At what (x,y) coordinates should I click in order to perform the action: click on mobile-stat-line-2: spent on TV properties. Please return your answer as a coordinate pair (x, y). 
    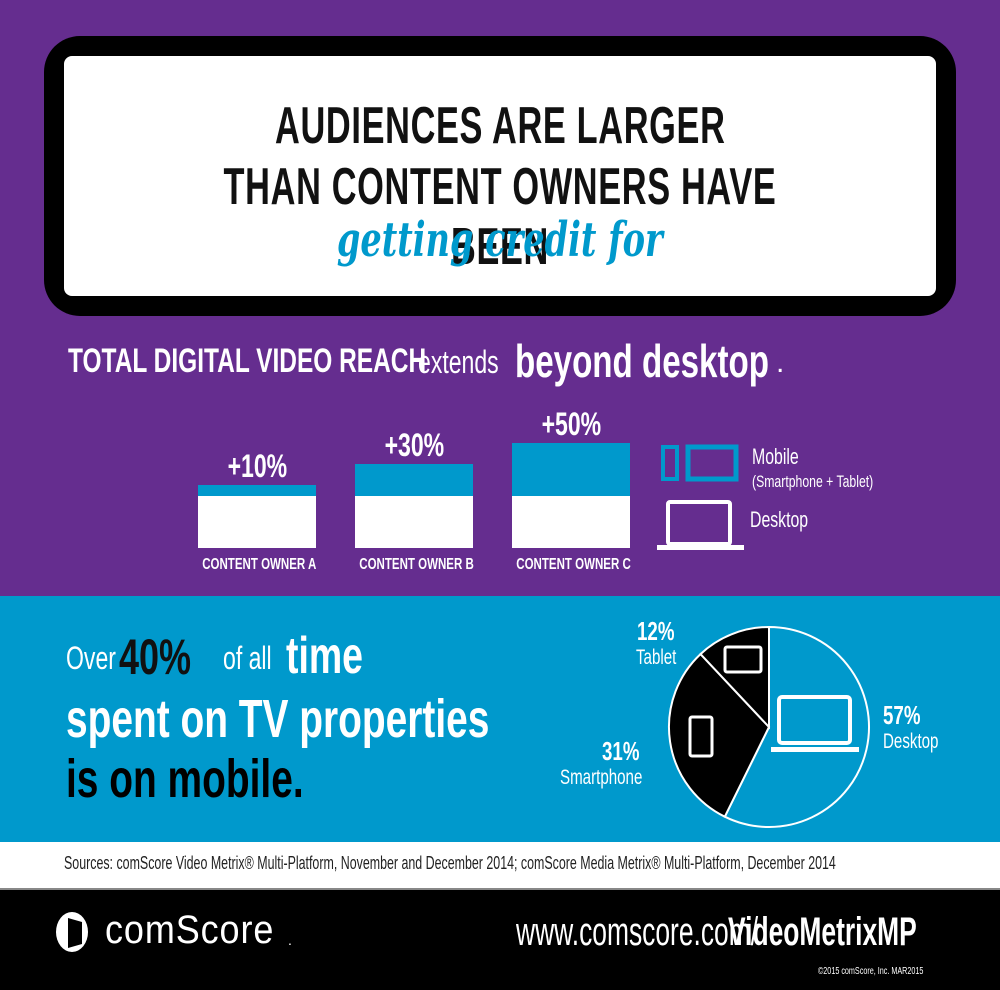
    Looking at the image, I should click on (278, 719).